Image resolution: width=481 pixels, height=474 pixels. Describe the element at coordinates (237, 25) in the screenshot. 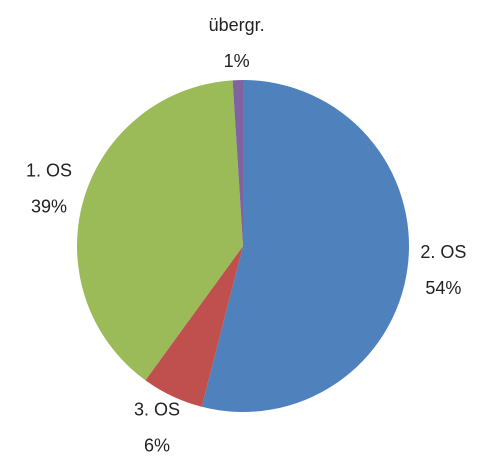

I see `slice-label: übergr.` at that location.